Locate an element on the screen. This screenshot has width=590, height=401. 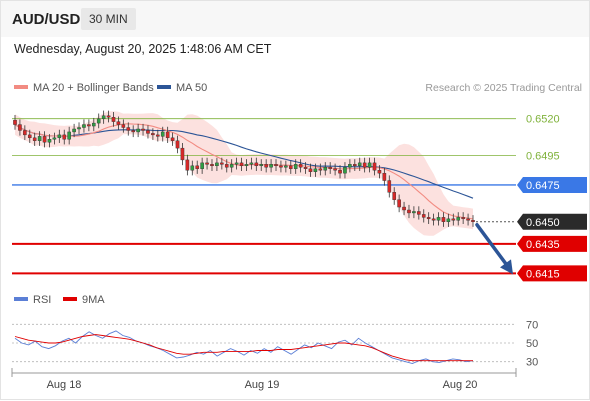
timeframe-badge: 30 MIN is located at coordinates (108, 19).